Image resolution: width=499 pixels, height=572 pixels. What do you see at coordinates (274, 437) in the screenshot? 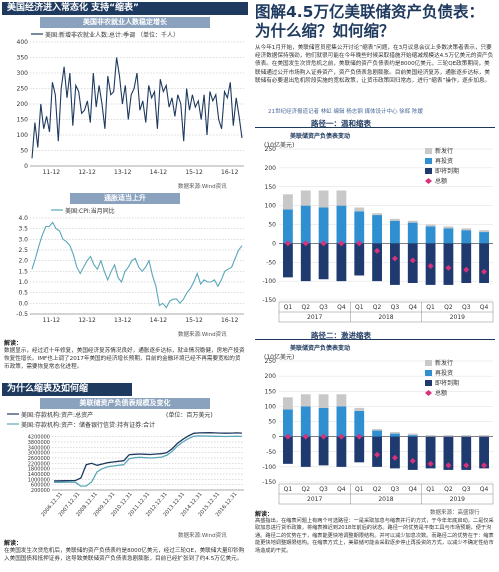
I see `y-tick-label: 0` at bounding box center [274, 437].